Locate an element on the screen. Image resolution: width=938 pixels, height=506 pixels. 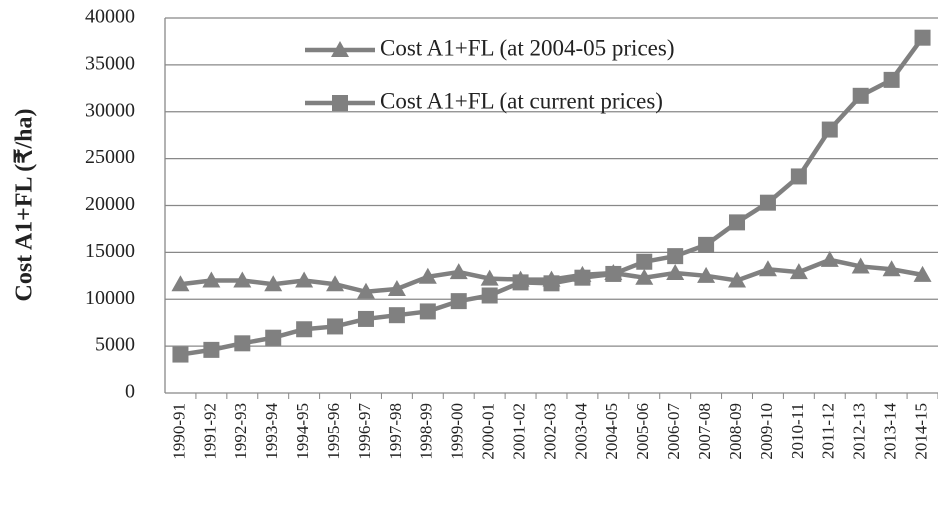
legend-label: Cost A1+FL (at current prices) is located at coordinates (521, 100).